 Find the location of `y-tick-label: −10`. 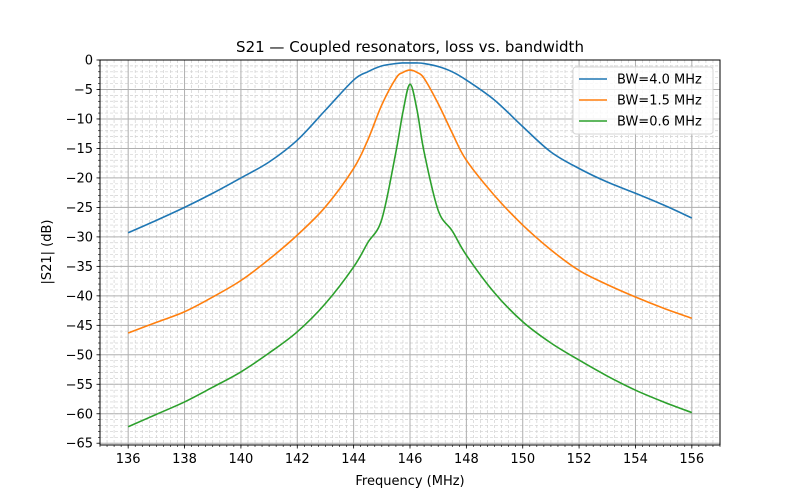

y-tick-label: −10 is located at coordinates (79, 119).